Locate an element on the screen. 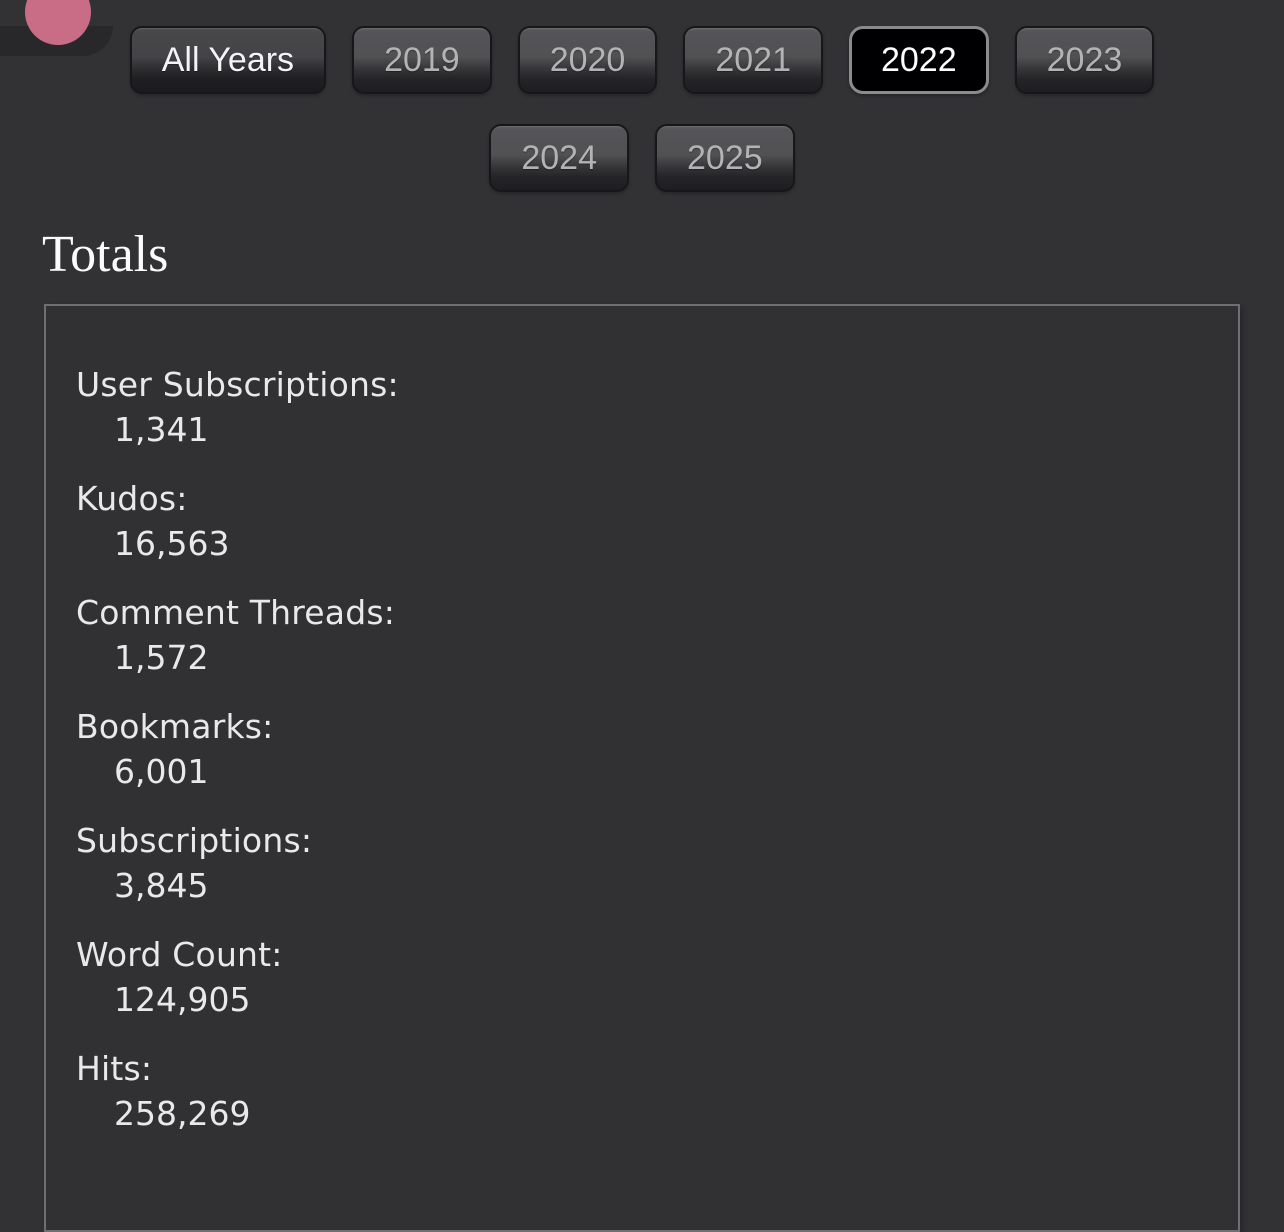 Image resolution: width=1284 pixels, height=1232 pixels. year-filter-button-label: 2023 is located at coordinates (1084, 59).